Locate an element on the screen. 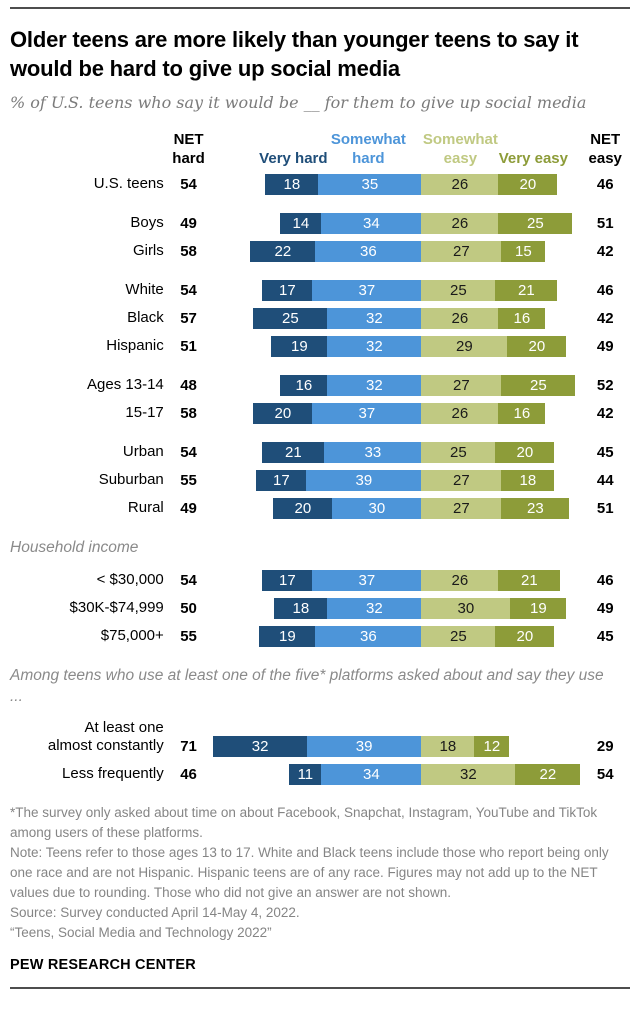 The height and width of the screenshot is (1023, 640). easy-side: 29 20 is located at coordinates (494, 346).